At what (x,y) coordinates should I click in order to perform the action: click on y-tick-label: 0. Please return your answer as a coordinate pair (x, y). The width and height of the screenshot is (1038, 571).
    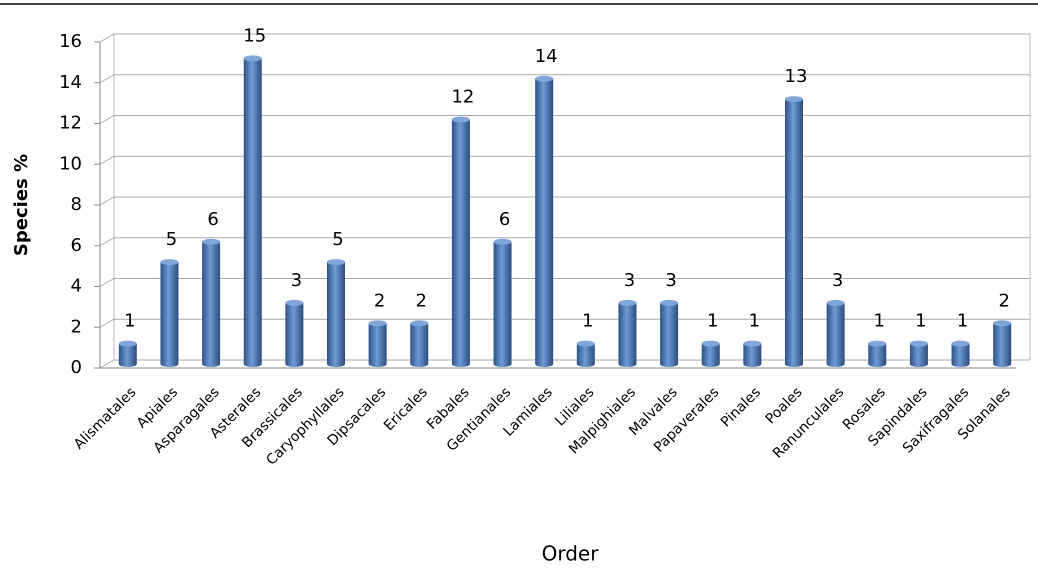
    Looking at the image, I should click on (76, 367).